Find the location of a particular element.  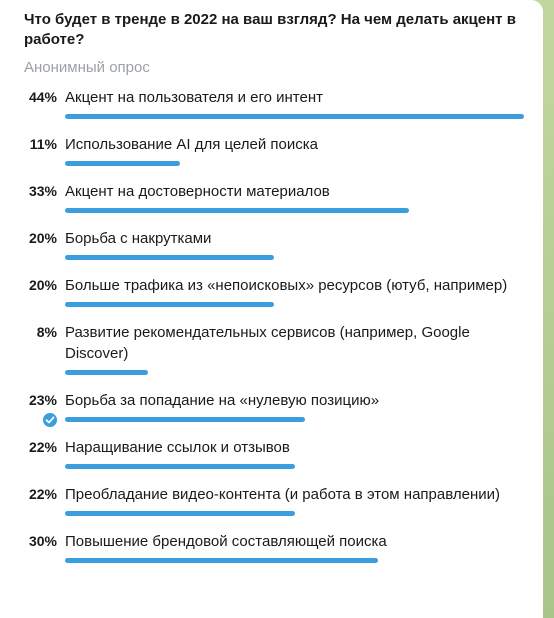

poll-option: 22% Наращивание ссылок и отзывов is located at coordinates (271, 455).